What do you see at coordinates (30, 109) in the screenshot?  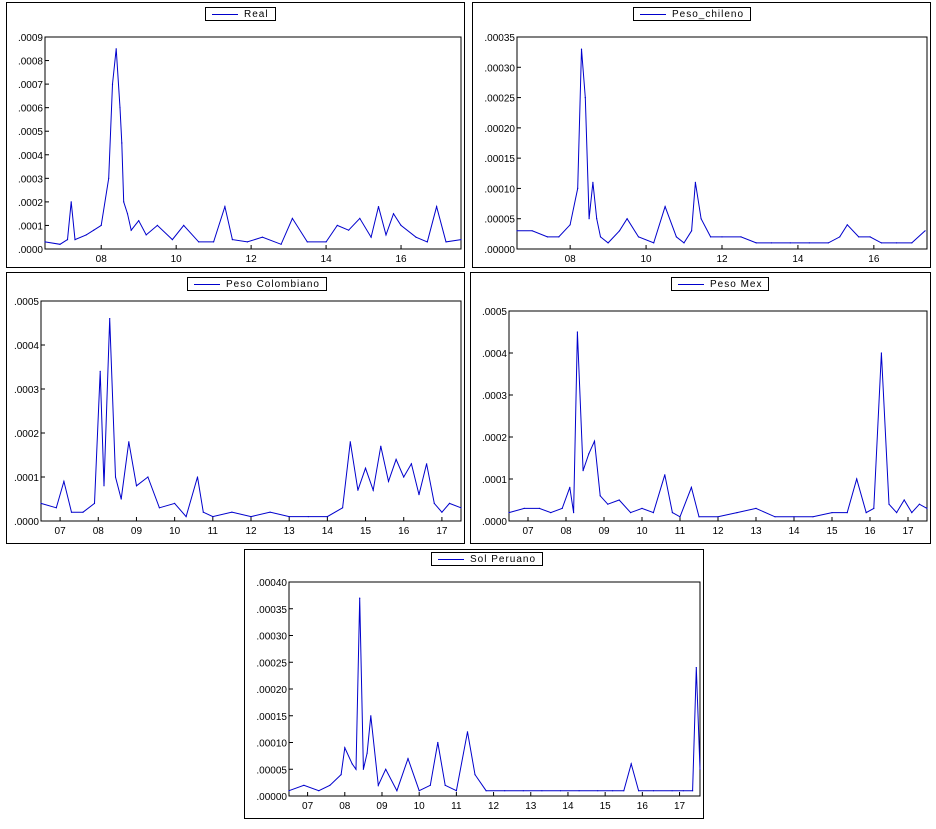 I see `y-tick-label: .0006` at bounding box center [30, 109].